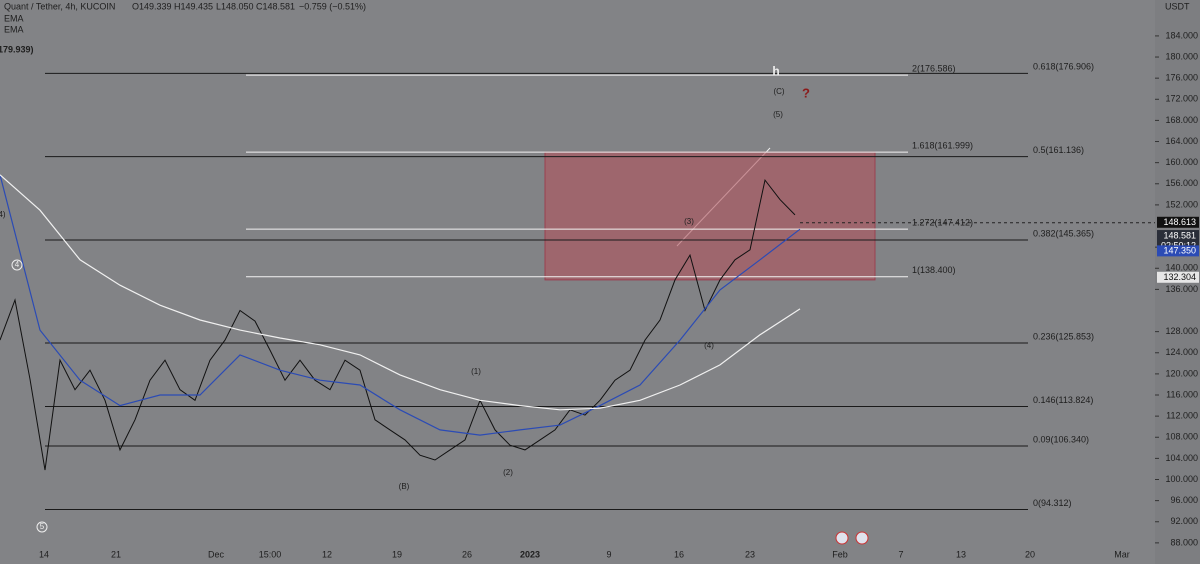 The width and height of the screenshot is (1200, 564). I want to click on x-tick-label: 7, so click(900, 554).